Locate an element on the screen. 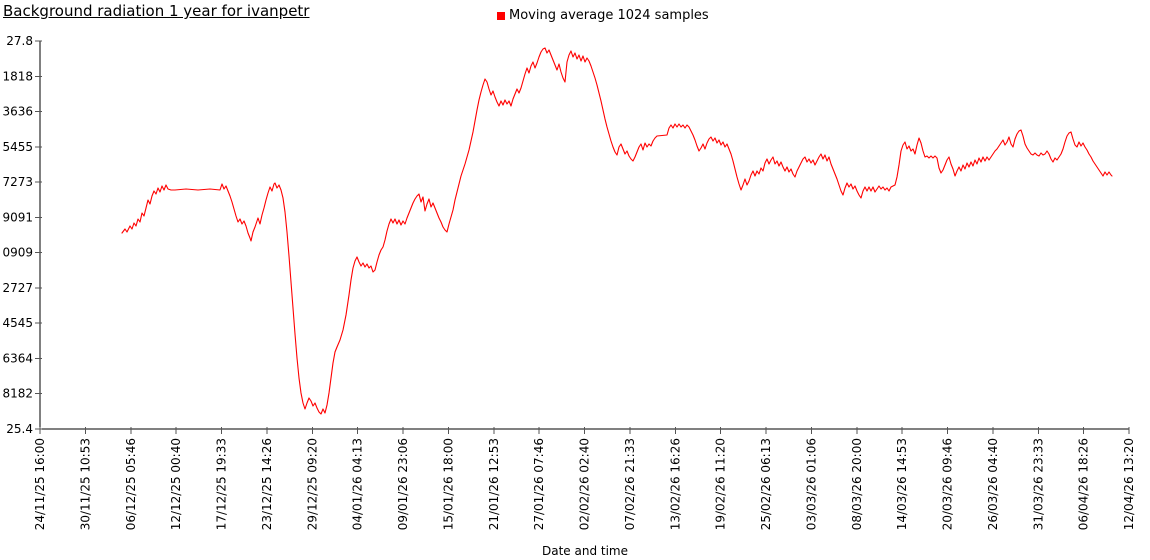  y-tick-label: 7273 is located at coordinates (17, 182).